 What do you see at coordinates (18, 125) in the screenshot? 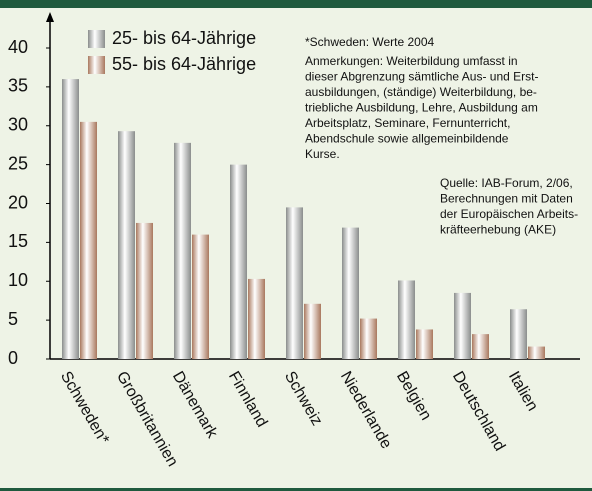
I see `y-tick-label: 30` at bounding box center [18, 125].